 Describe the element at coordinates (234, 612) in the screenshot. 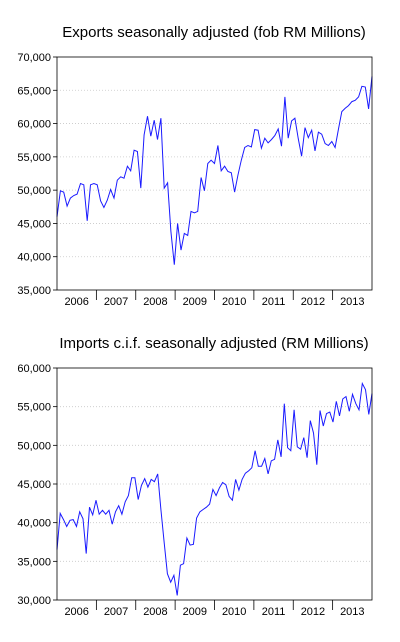

I see `imports-x-tick-label: 2010` at that location.